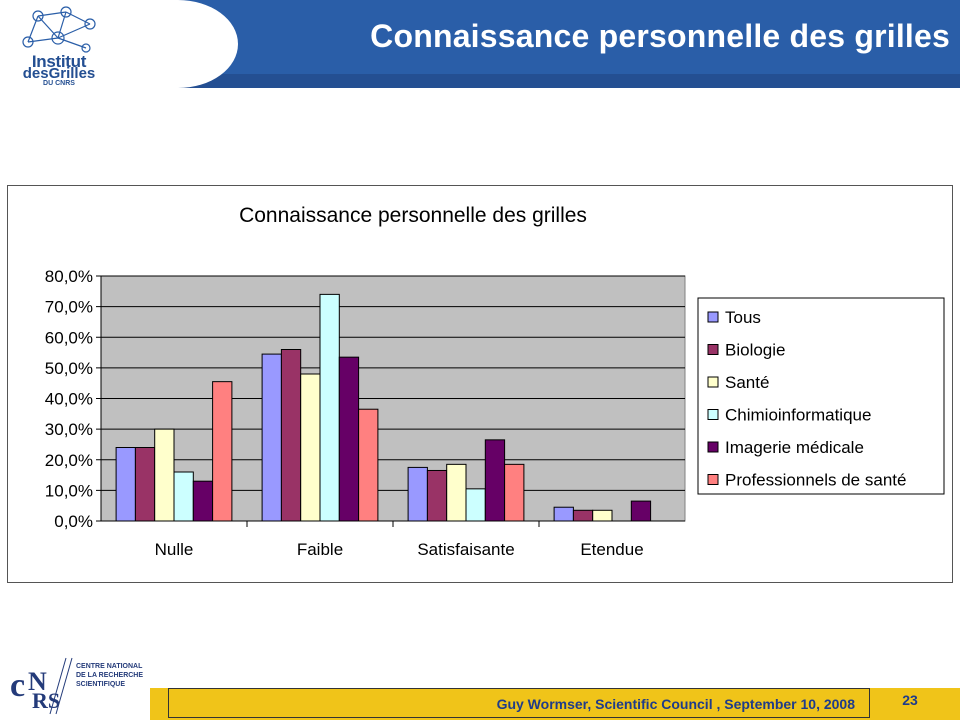  Describe the element at coordinates (109, 666) in the screenshot. I see `cnrs-label-line: CENTRE NATIONAL` at that location.